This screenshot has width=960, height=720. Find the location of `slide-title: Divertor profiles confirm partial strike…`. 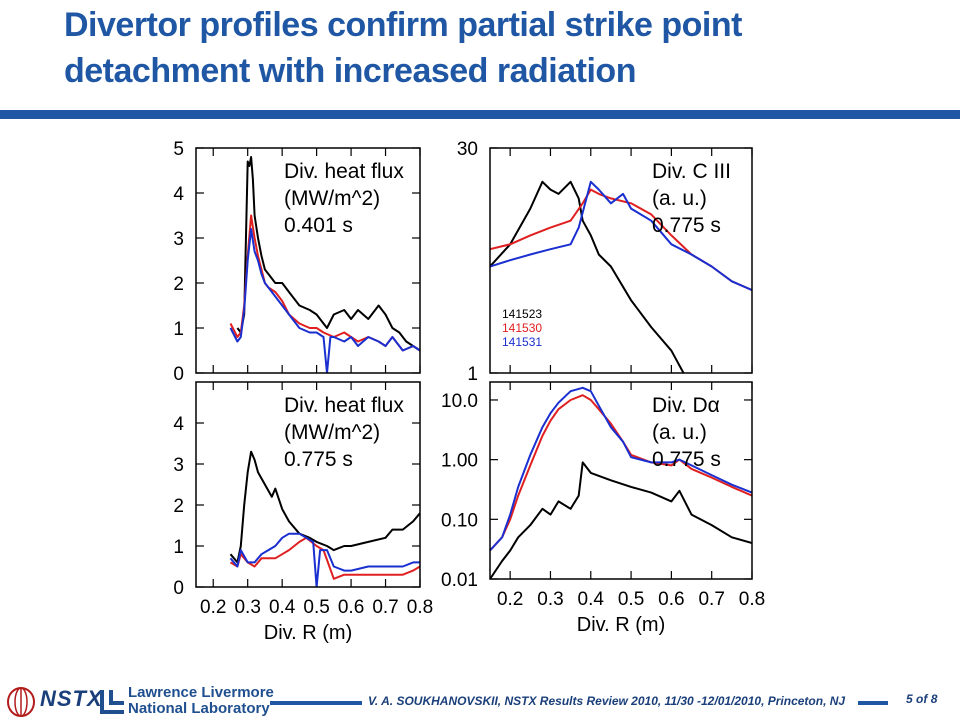

slide-title: Divertor profiles confirm partial strike… is located at coordinates (403, 48).